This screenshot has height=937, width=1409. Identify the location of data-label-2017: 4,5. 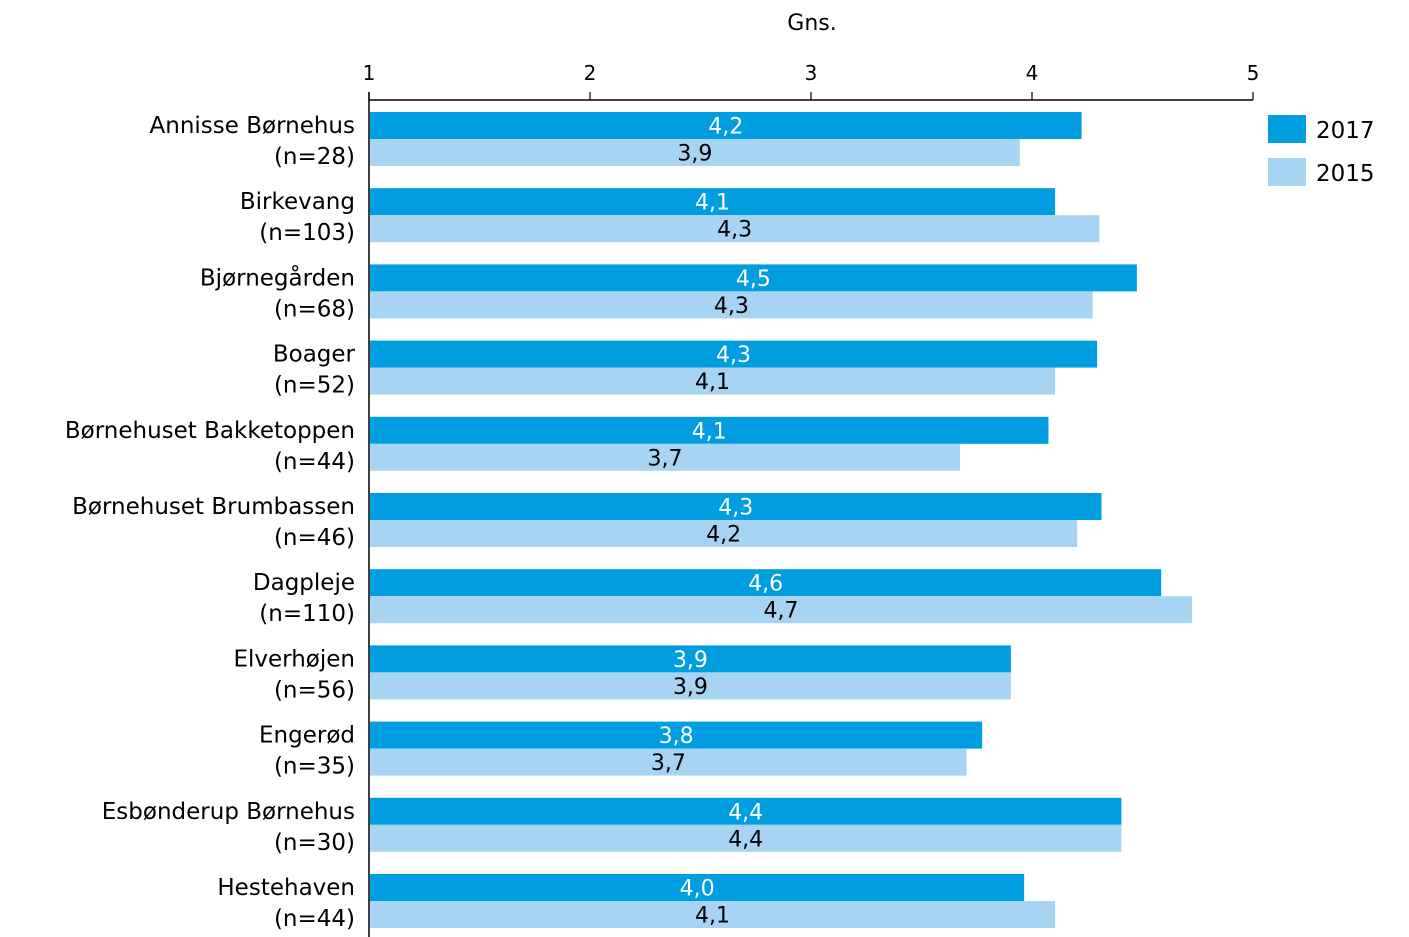
(753, 279).